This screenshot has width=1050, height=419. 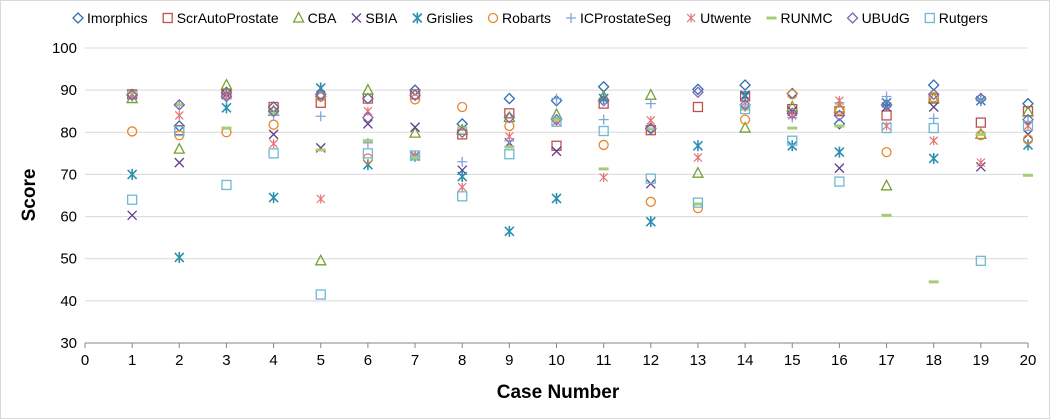 What do you see at coordinates (462, 360) in the screenshot?
I see `x-tick-label-8: 8` at bounding box center [462, 360].